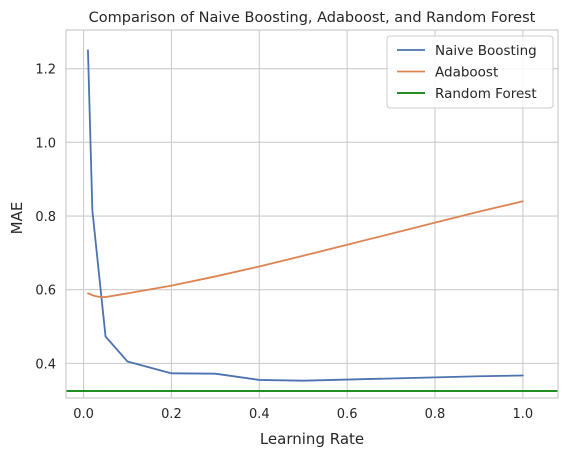  Describe the element at coordinates (259, 414) in the screenshot. I see `x-tick-label: 0.4` at that location.